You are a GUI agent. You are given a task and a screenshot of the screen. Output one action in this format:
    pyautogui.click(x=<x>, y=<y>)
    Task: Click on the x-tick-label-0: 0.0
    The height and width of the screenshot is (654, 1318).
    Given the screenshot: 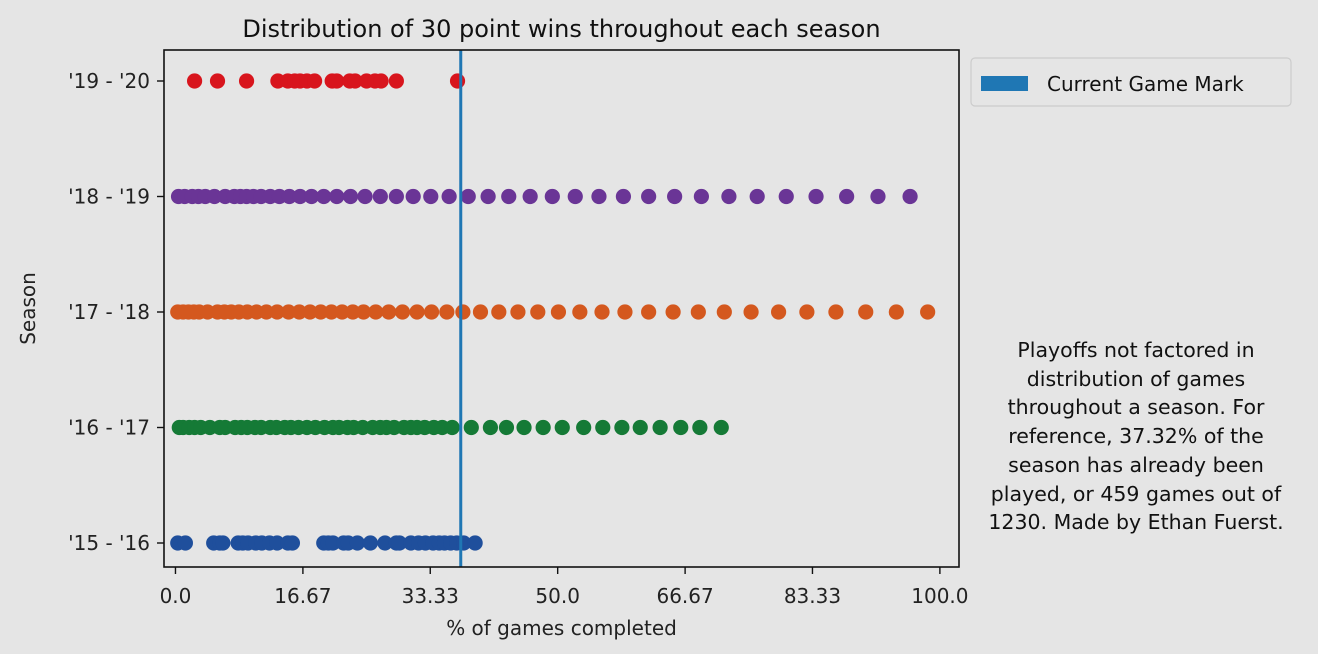 What is the action you would take?
    pyautogui.click(x=176, y=596)
    